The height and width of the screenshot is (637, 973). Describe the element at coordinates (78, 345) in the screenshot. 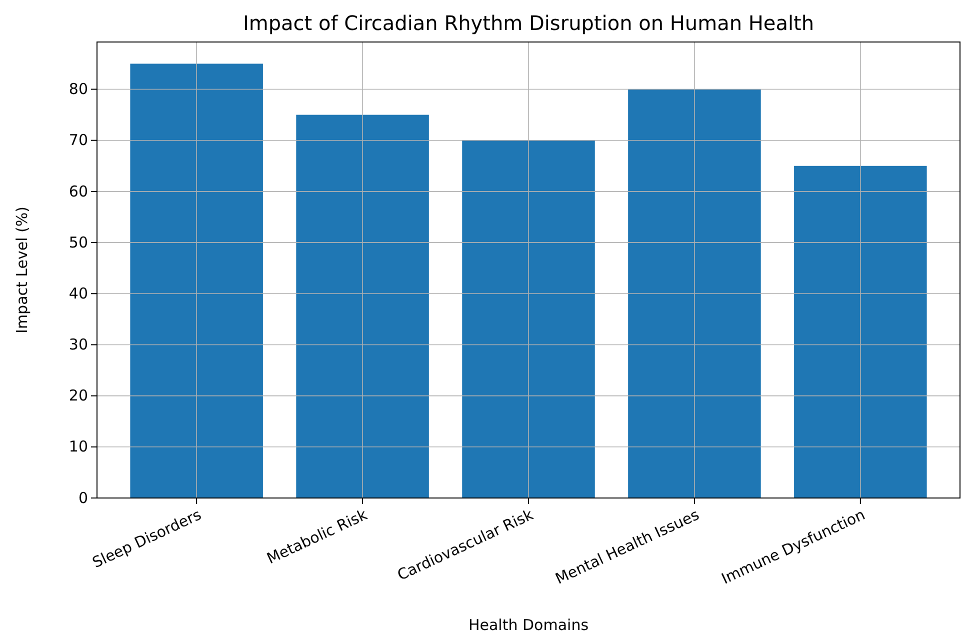

I see `y-tick-label: 30` at that location.